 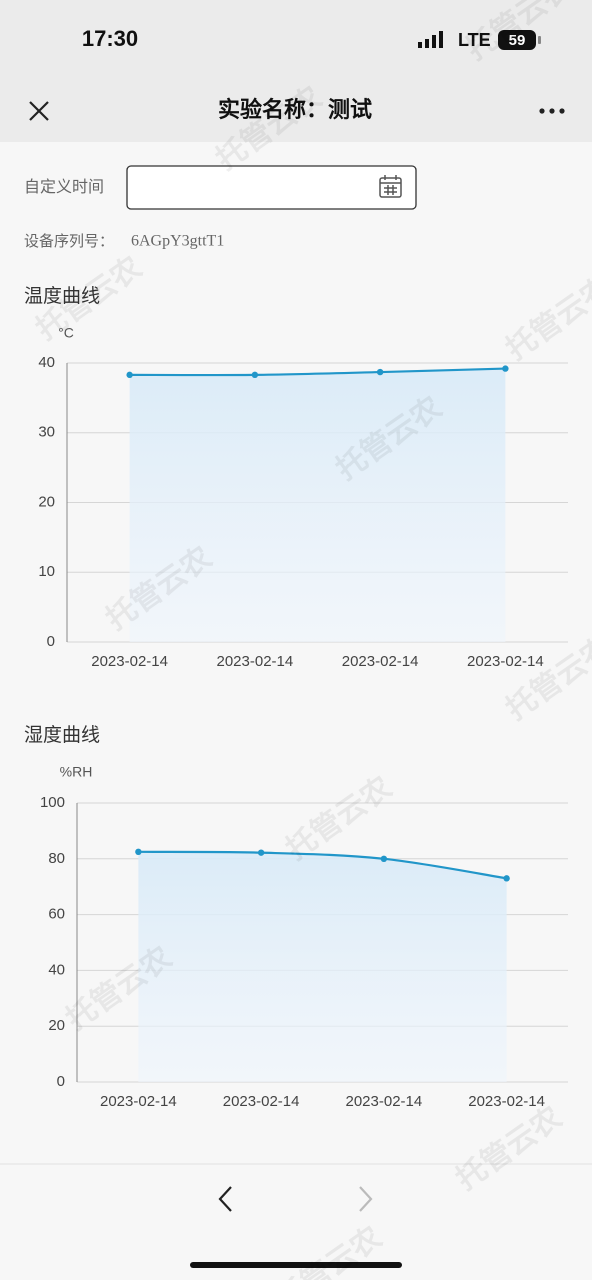 I want to click on filter-label: 自定义时间, so click(x=64, y=187).